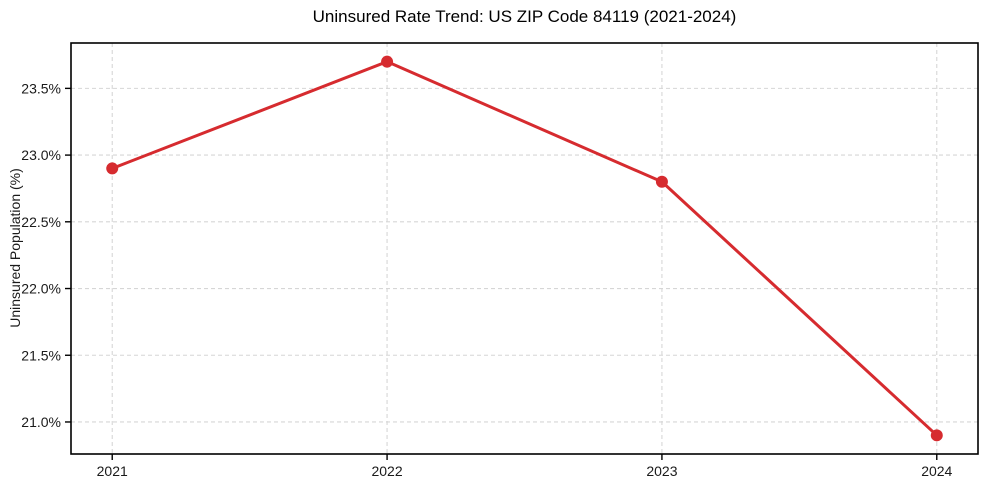 Image resolution: width=989 pixels, height=490 pixels. What do you see at coordinates (41, 222) in the screenshot?
I see `y-tick-label: 22.5%` at bounding box center [41, 222].